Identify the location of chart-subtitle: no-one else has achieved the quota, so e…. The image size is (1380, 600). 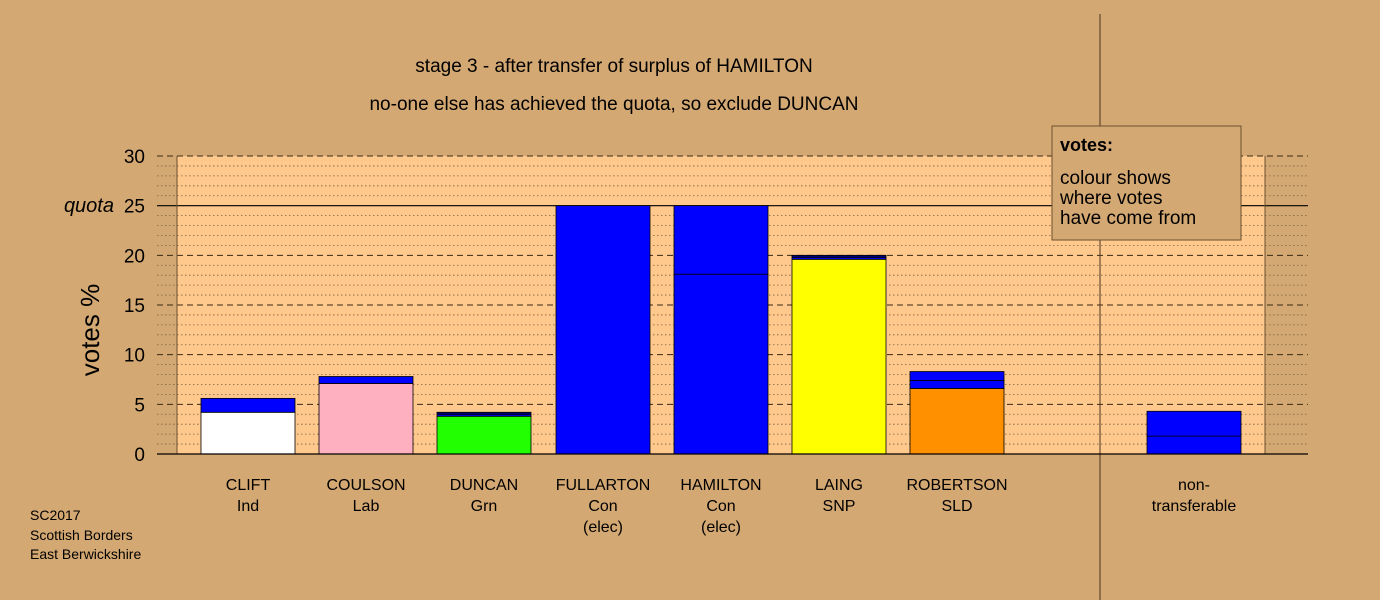
(613, 104).